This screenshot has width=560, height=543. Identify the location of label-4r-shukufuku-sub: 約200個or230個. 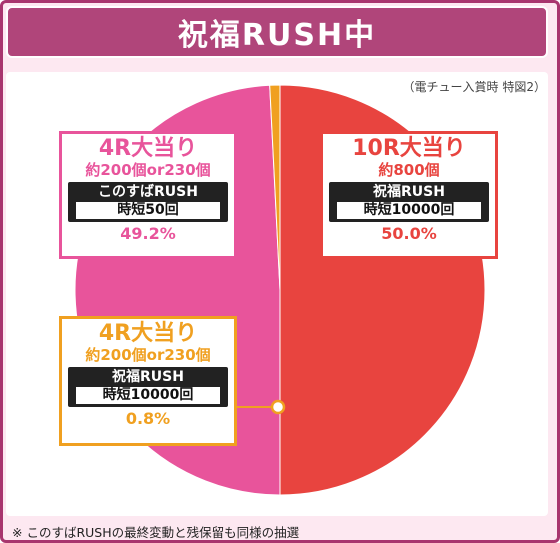
(148, 355).